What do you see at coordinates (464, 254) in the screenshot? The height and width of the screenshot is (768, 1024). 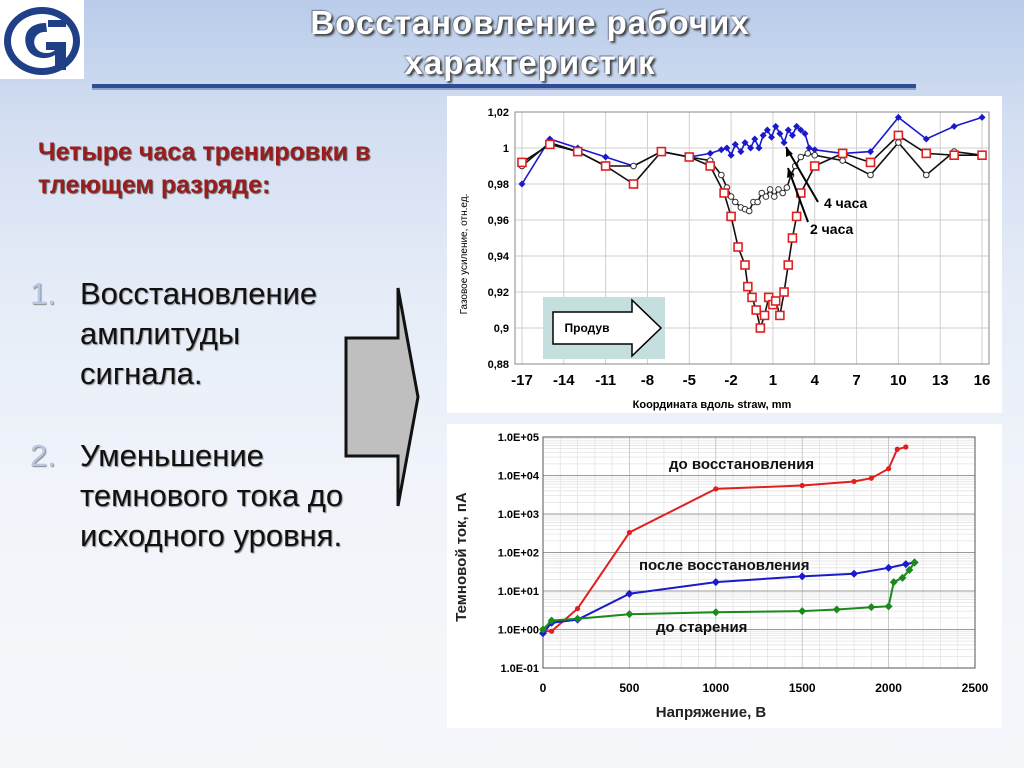 I see `y-axis-label: Газовое усиление, отн.ед.` at bounding box center [464, 254].